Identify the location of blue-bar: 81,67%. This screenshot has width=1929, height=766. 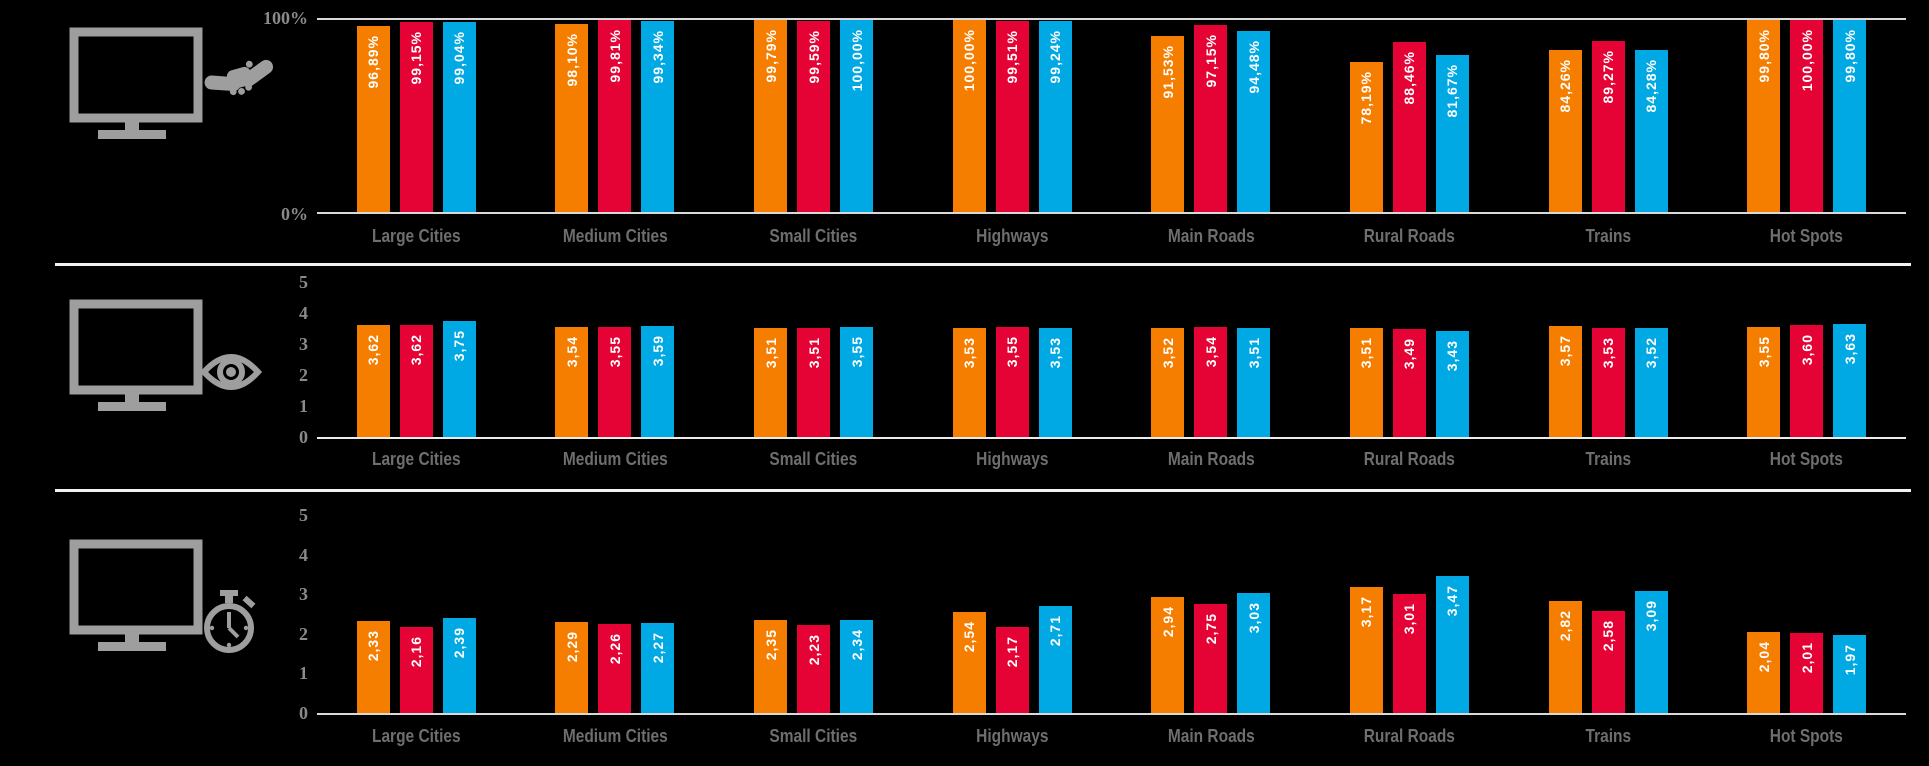
(1452, 133).